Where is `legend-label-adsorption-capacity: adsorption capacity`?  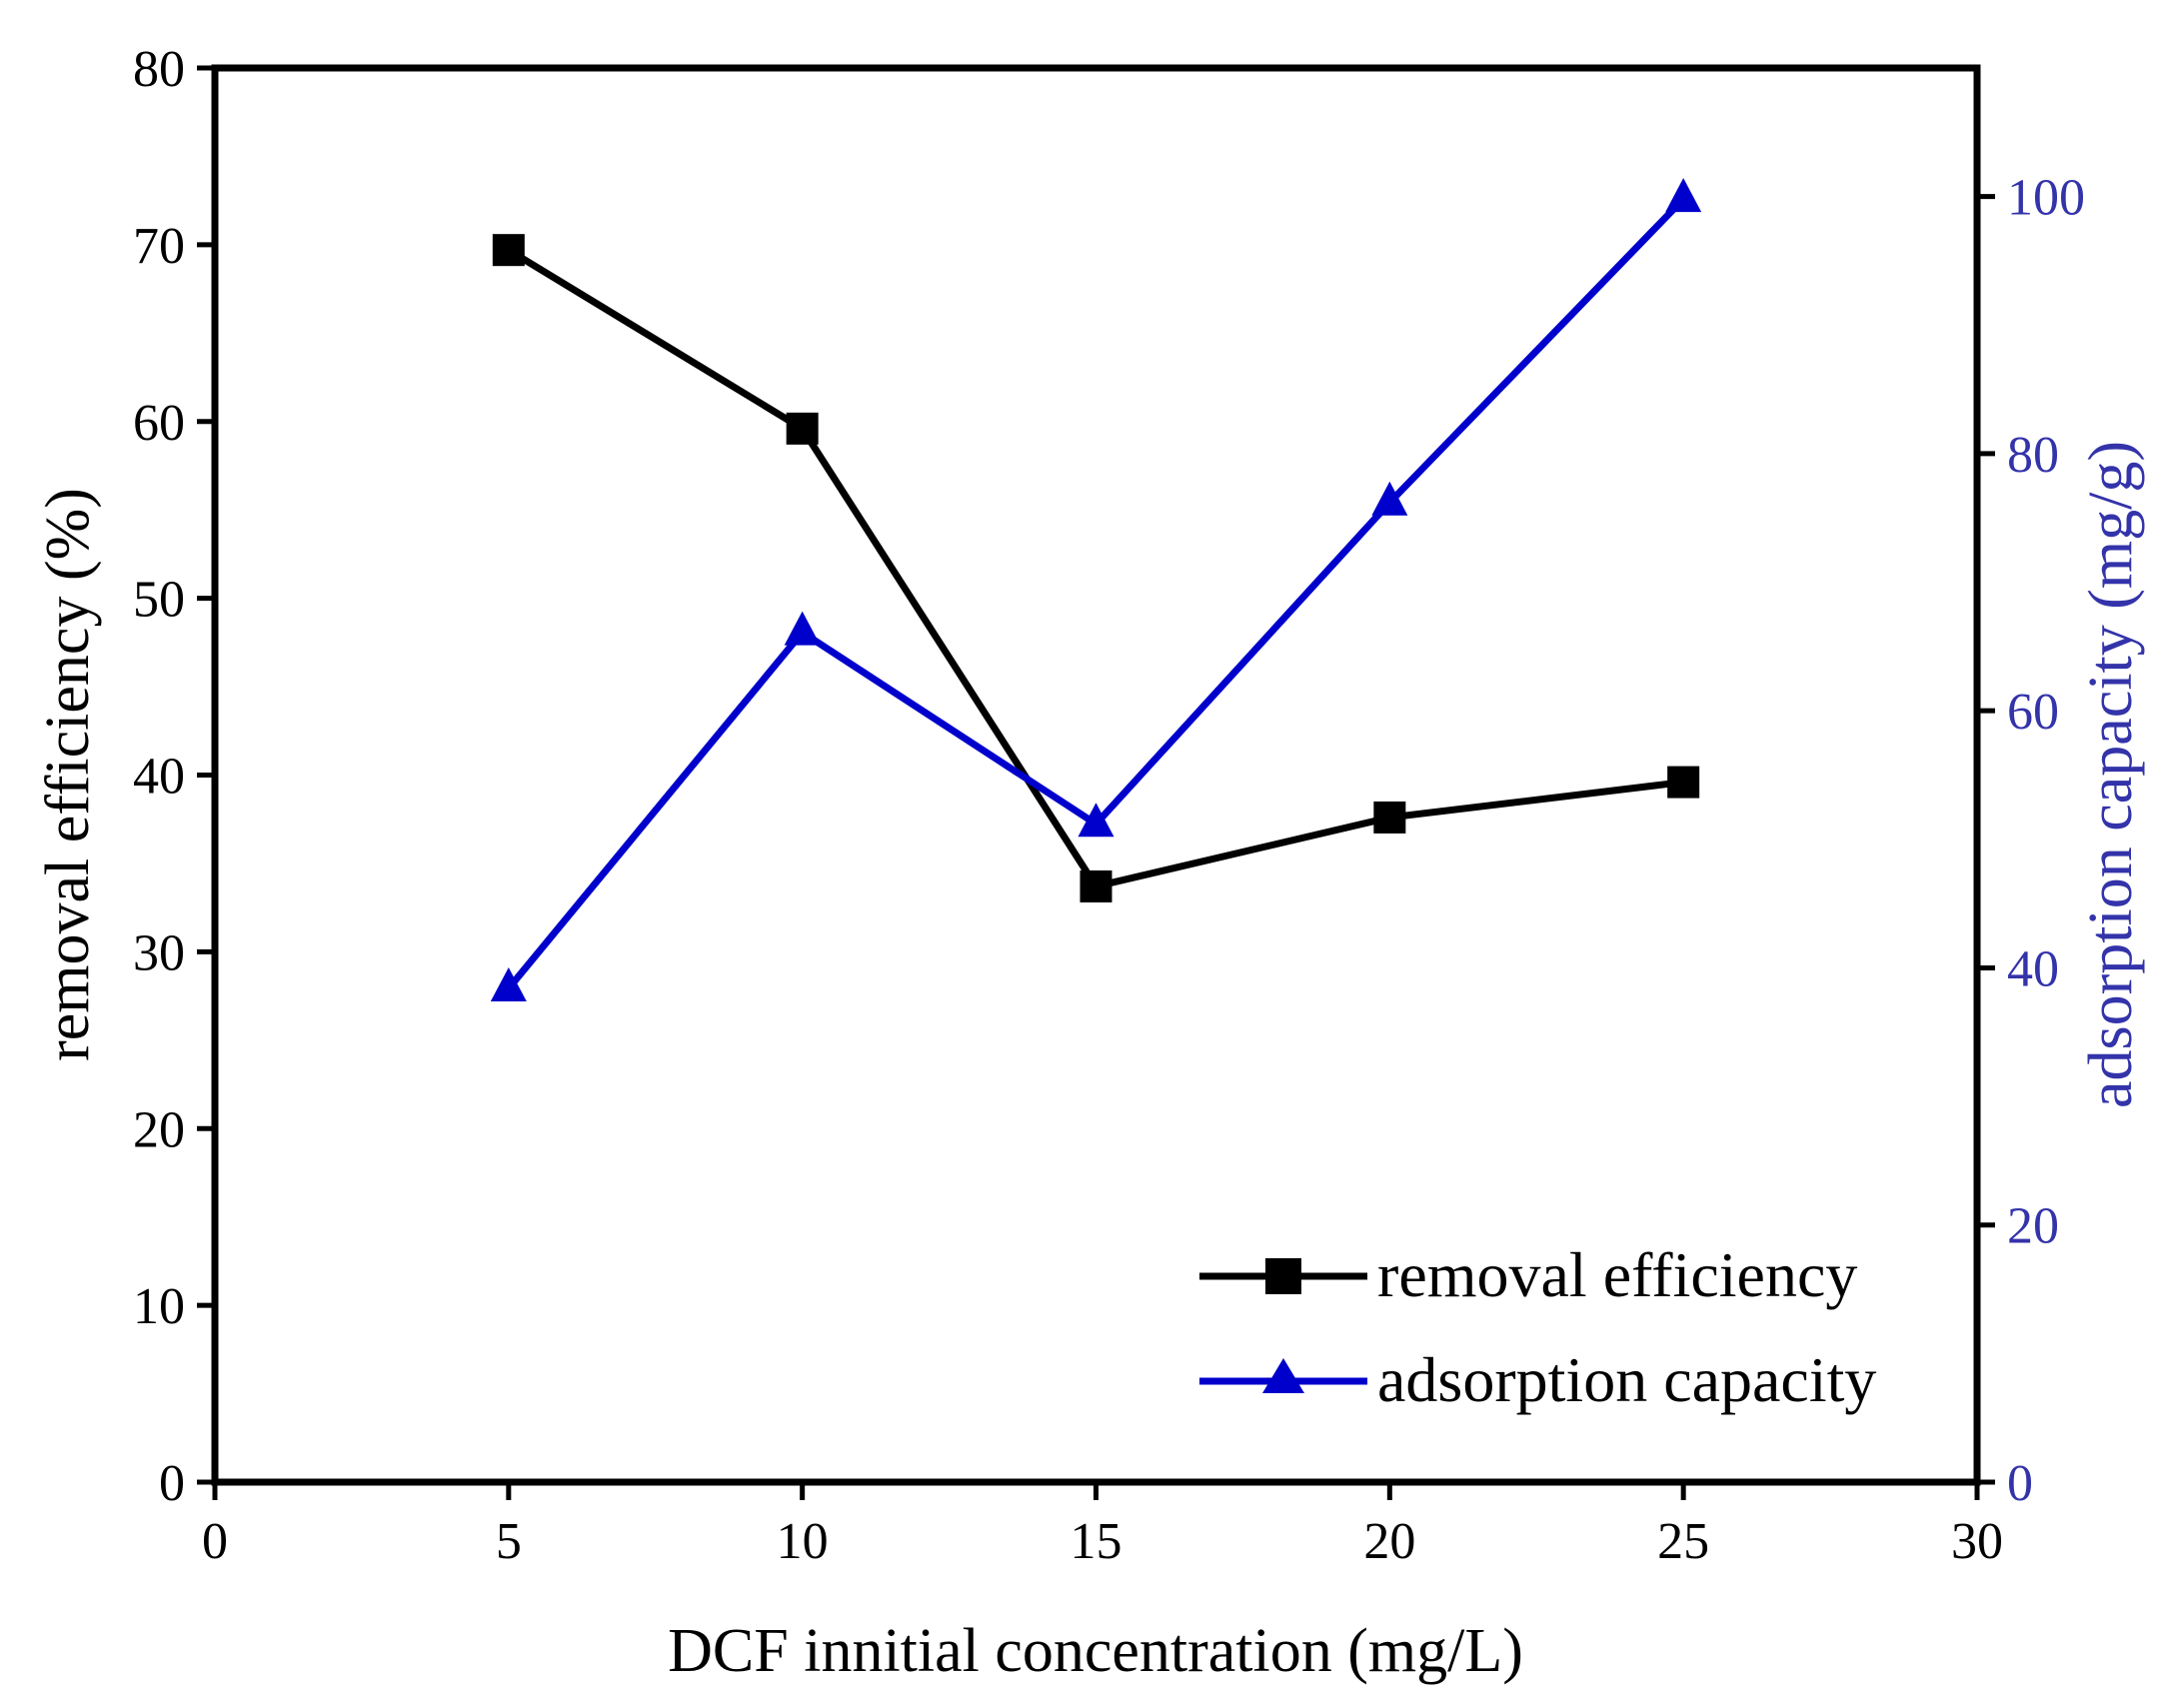 legend-label-adsorption-capacity: adsorption capacity is located at coordinates (1626, 1379).